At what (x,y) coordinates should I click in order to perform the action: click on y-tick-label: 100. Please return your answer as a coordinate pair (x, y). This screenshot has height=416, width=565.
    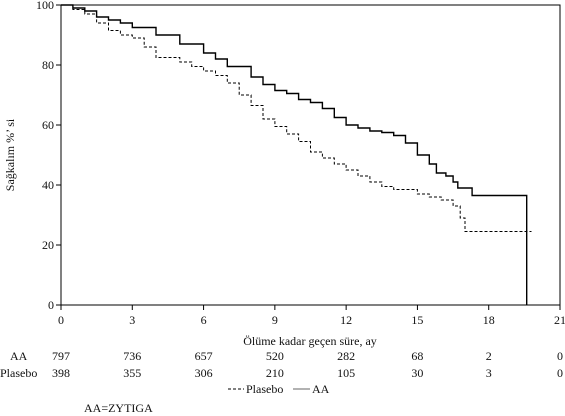
    Looking at the image, I should click on (45, 6).